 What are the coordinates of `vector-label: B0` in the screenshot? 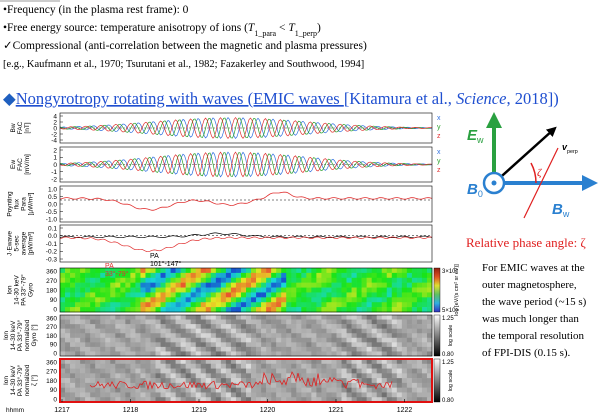 It's located at (475, 190).